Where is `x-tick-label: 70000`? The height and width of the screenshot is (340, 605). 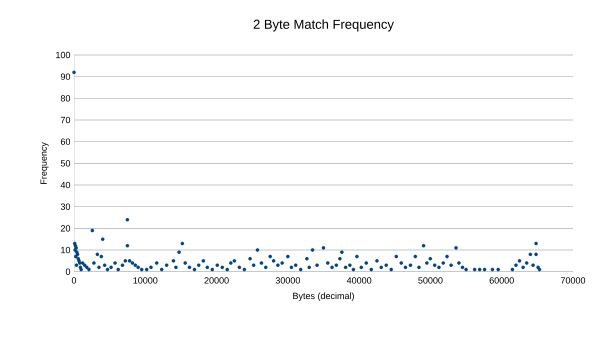
x-tick-label: 70000 is located at coordinates (573, 280).